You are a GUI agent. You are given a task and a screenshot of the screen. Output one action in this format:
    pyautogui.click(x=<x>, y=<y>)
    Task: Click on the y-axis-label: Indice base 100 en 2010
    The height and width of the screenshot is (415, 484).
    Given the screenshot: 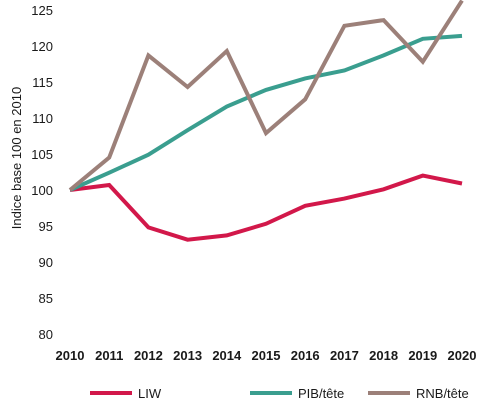 What is the action you would take?
    pyautogui.click(x=16, y=158)
    